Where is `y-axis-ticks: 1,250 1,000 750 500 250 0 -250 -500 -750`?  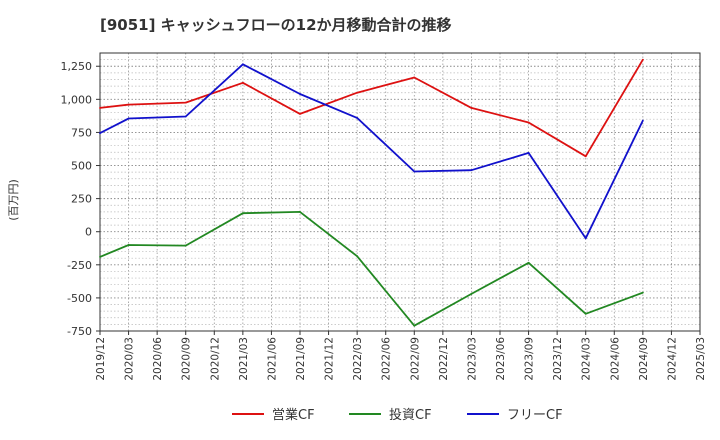 y-axis-ticks: 1,250 1,000 750 500 250 0 -250 -500 -750 is located at coordinates (80, 199).